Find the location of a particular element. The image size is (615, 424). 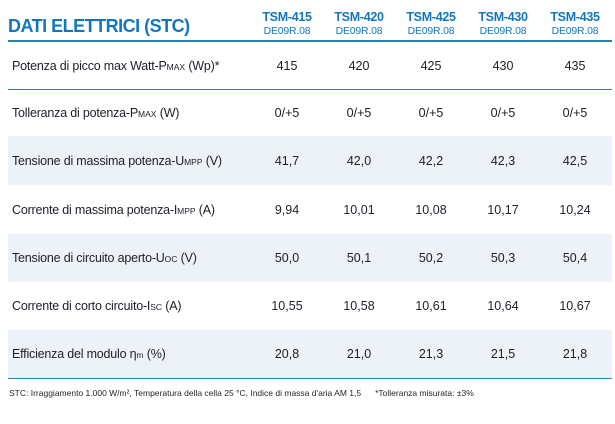

cell-value: 10,01 is located at coordinates (359, 209).